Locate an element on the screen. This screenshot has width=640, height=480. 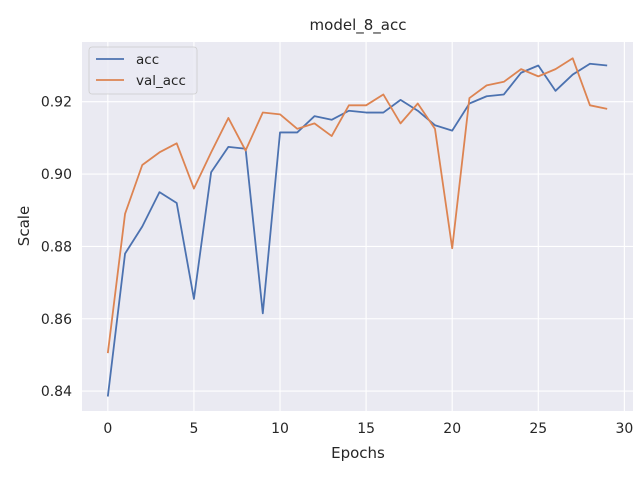
y-tick-label: 0.90 is located at coordinates (56, 175).